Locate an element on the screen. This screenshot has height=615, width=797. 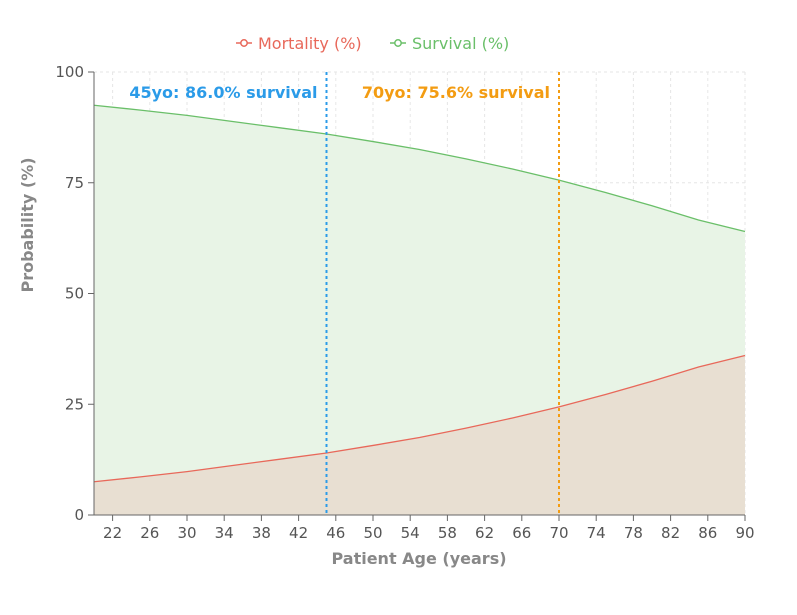
legend-item: Survival (%) is located at coordinates (449, 43).